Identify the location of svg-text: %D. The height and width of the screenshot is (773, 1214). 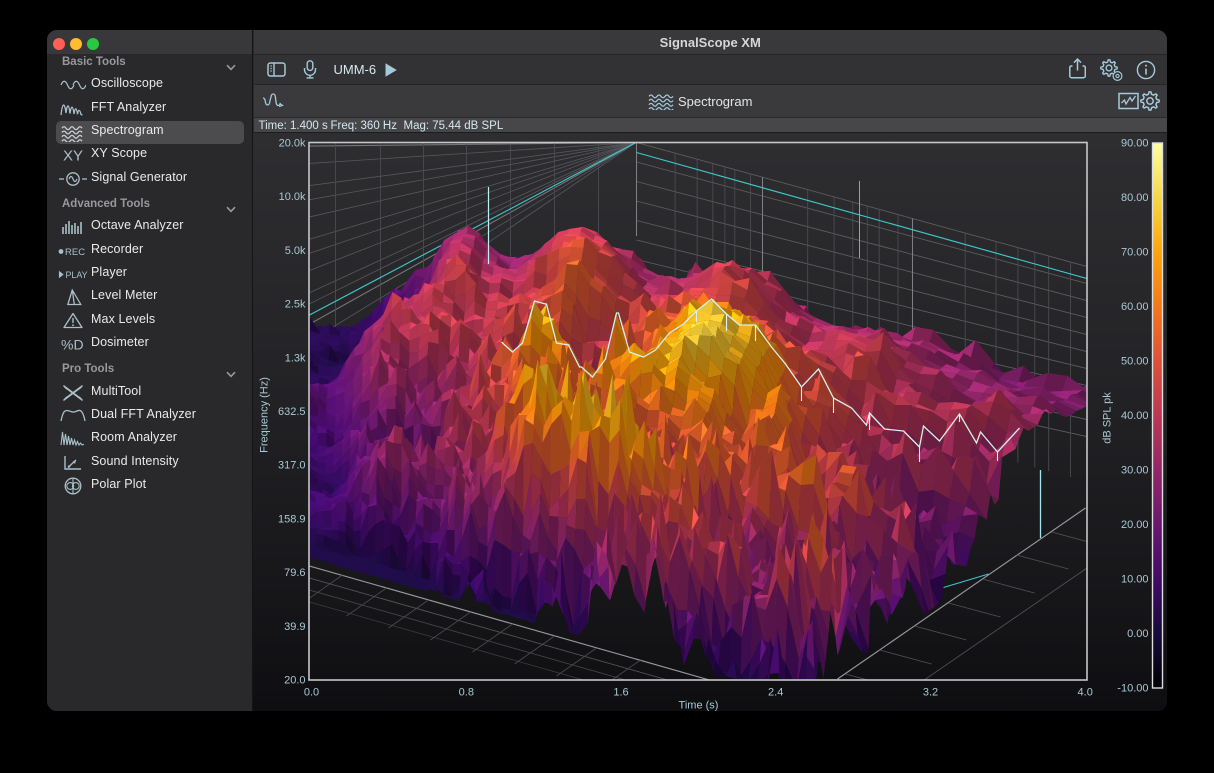
(72, 345).